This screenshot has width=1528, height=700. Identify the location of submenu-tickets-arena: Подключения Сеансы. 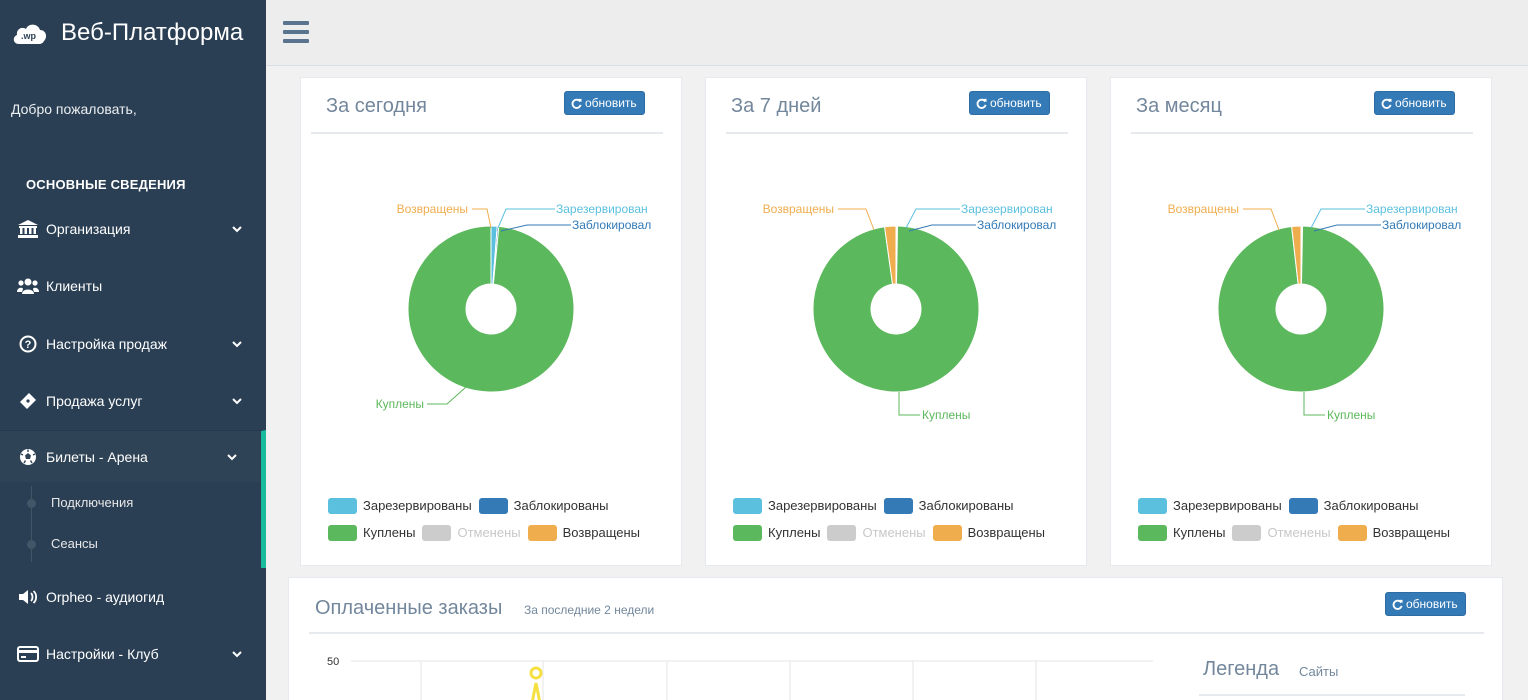
(133, 525).